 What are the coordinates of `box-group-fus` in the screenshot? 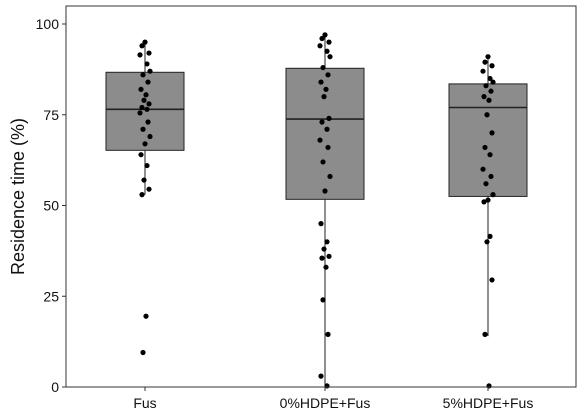 It's located at (145, 197).